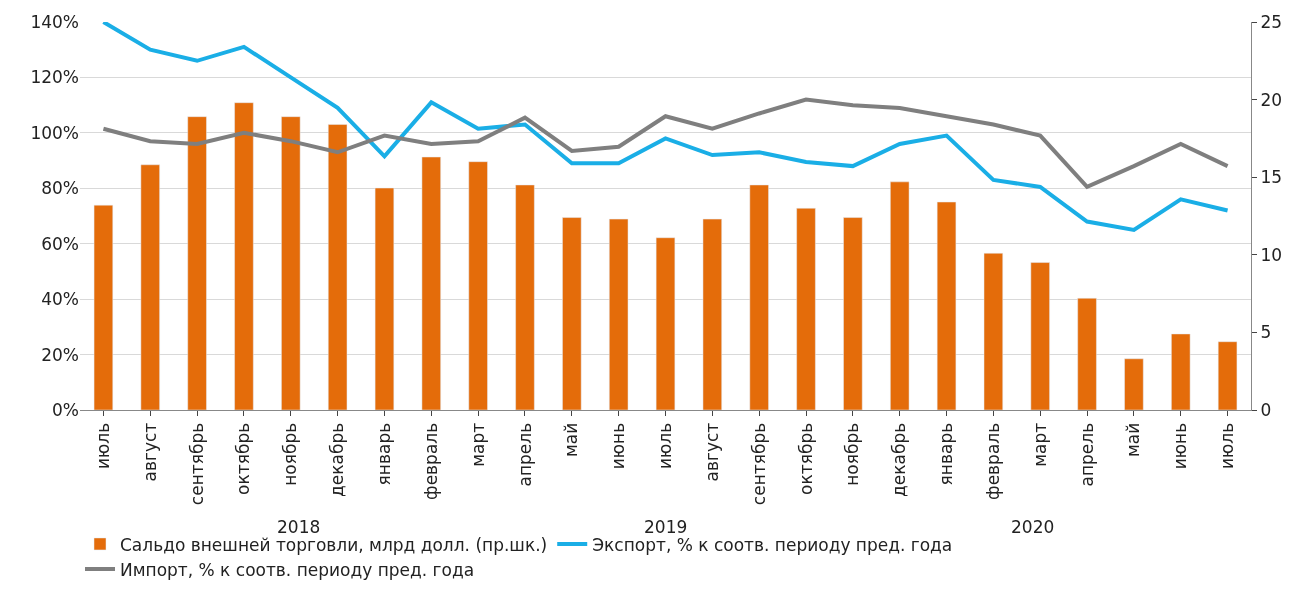 The width and height of the screenshot is (1311, 599). I want to click on text: 2019, so click(666, 527).